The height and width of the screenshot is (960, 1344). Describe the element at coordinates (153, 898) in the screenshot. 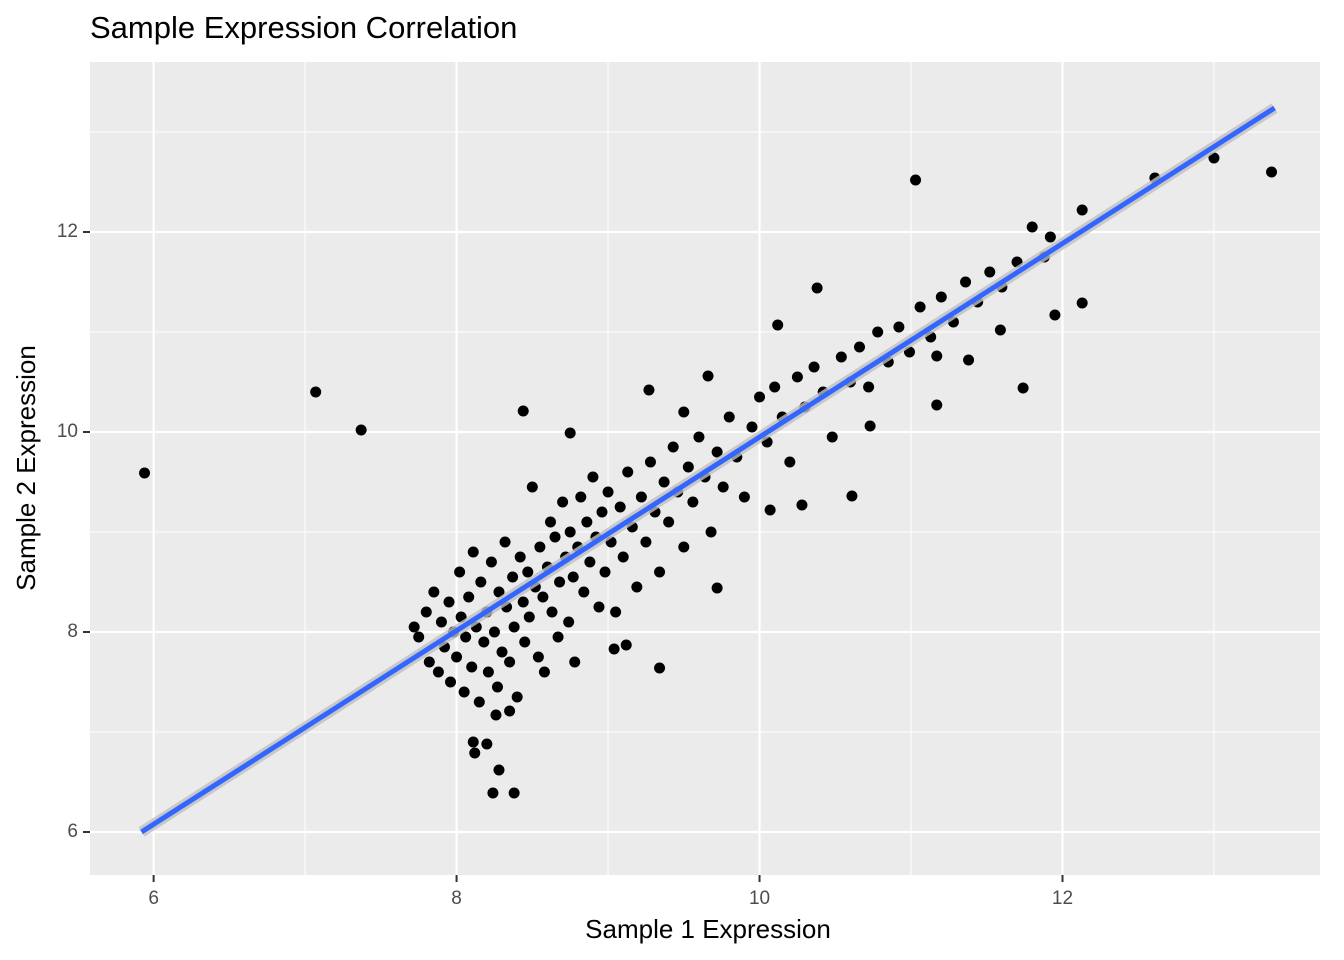

I see `x-tick-label: 6` at that location.